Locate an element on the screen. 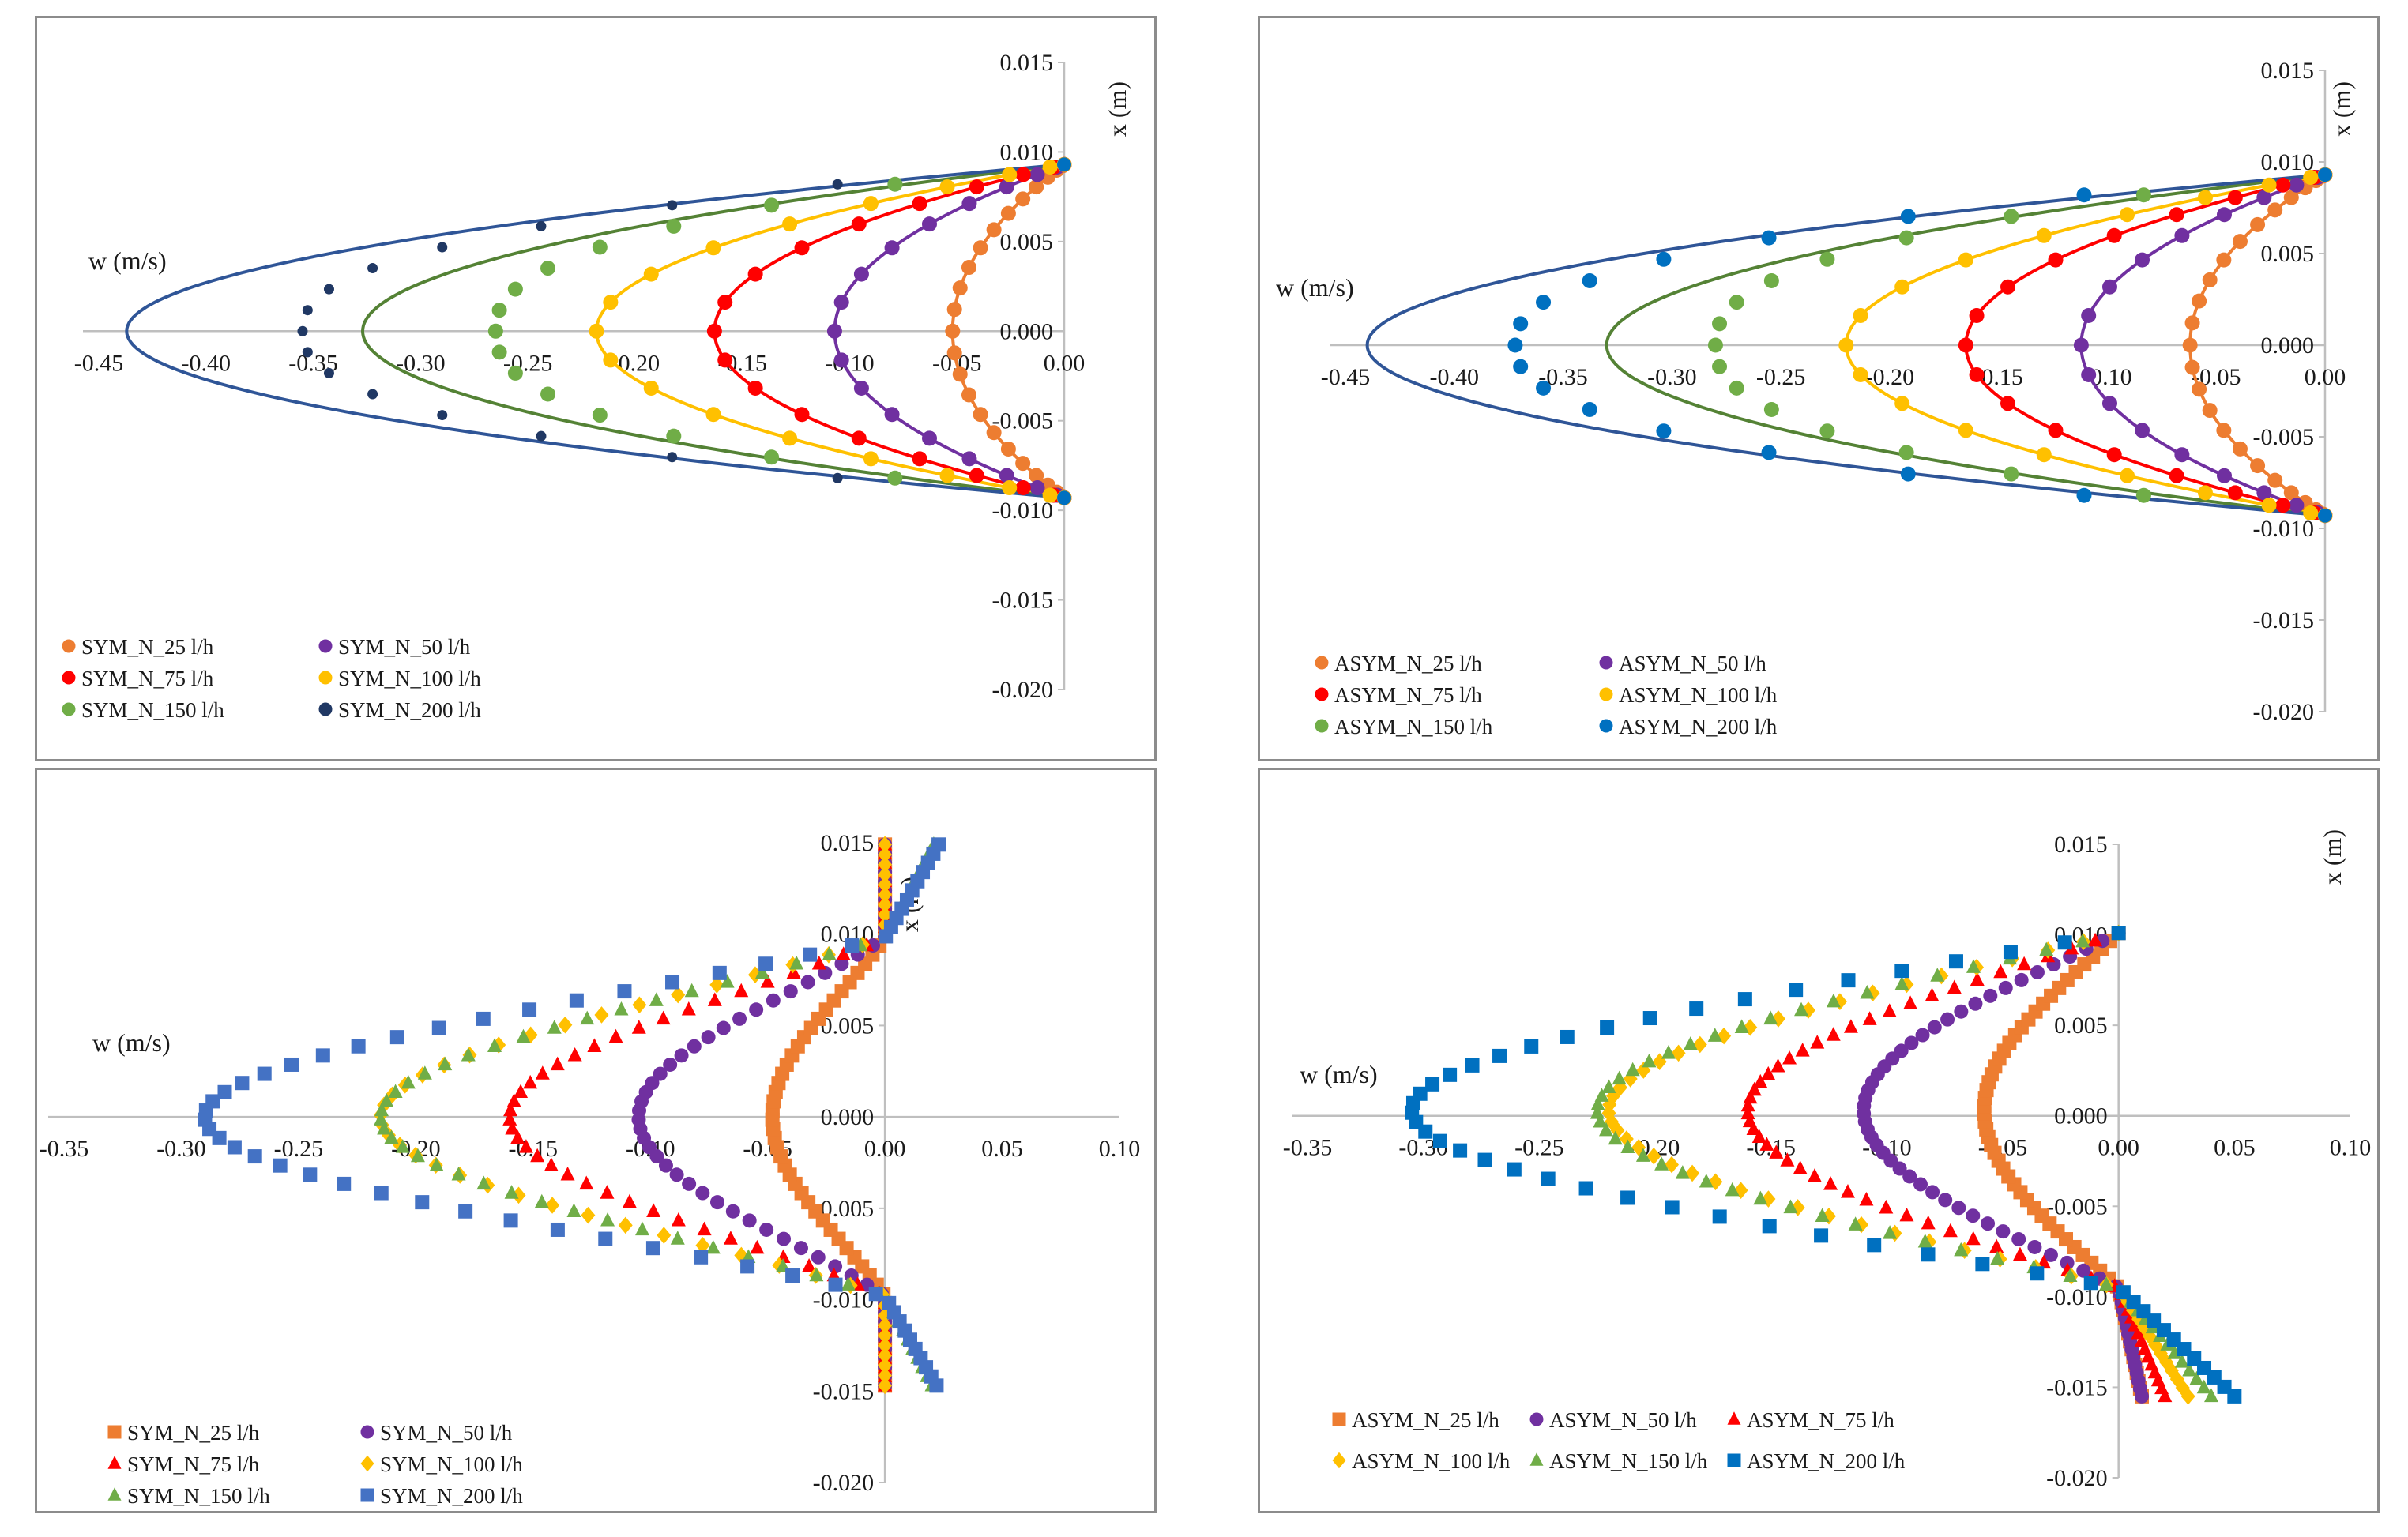 This screenshot has height=1537, width=2408. y-tick-label: -0.020 is located at coordinates (2077, 1478).